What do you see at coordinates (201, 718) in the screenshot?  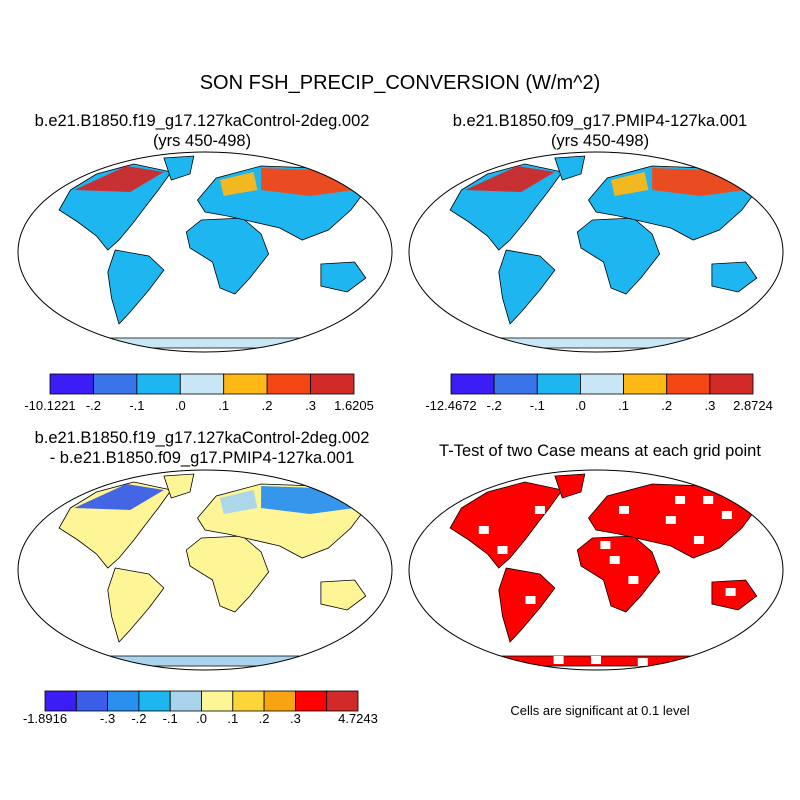 I see `colorbar-3-label-5: .0` at bounding box center [201, 718].